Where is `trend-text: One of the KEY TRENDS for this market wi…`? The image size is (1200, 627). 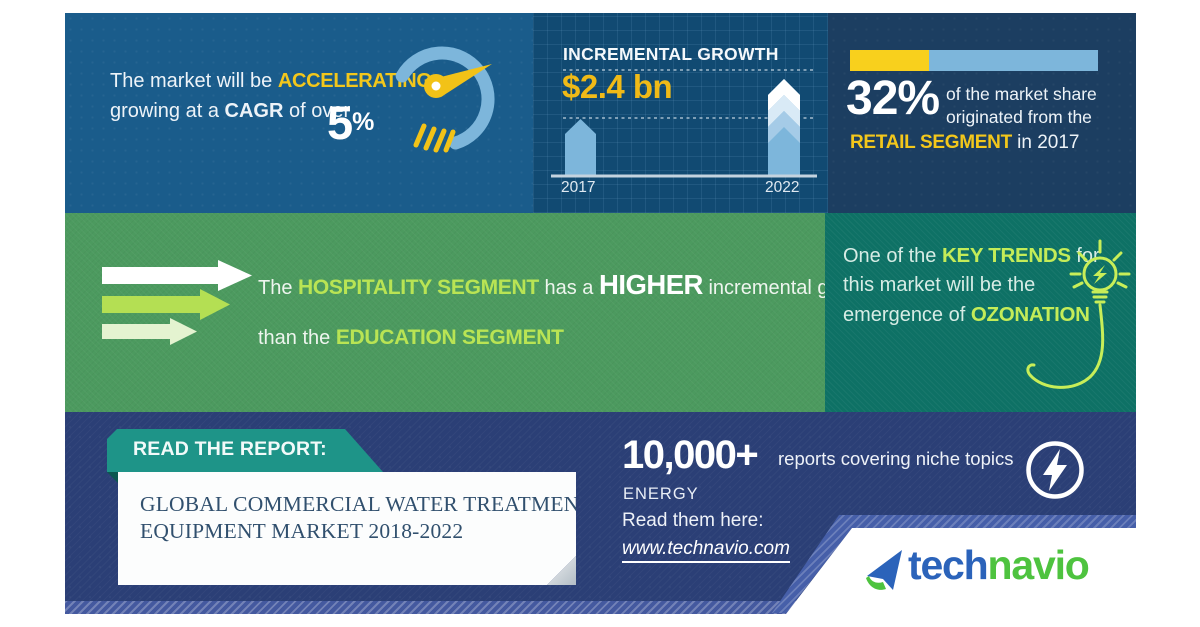
trend-text: One of the KEY TRENDS for this market wi… is located at coordinates (971, 285).